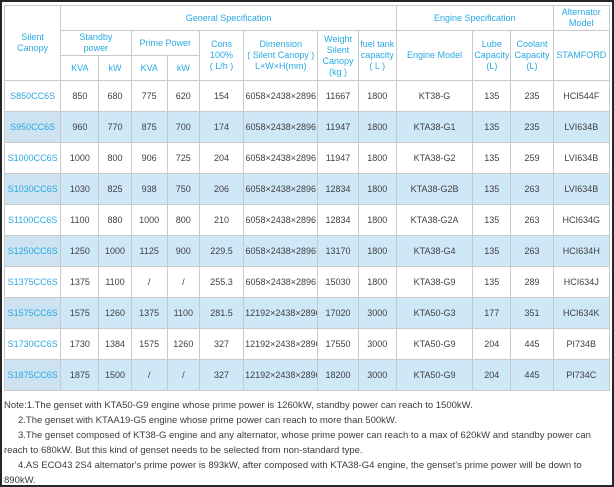 This screenshot has width=614, height=487. Describe the element at coordinates (183, 158) in the screenshot. I see `prime-kw-cell: 725` at that location.